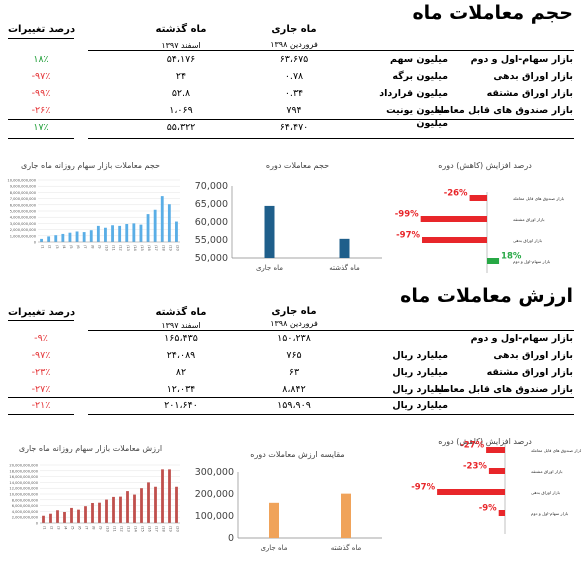 The image size is (581, 564). I want to click on pct-data-label: -26%, so click(456, 194).